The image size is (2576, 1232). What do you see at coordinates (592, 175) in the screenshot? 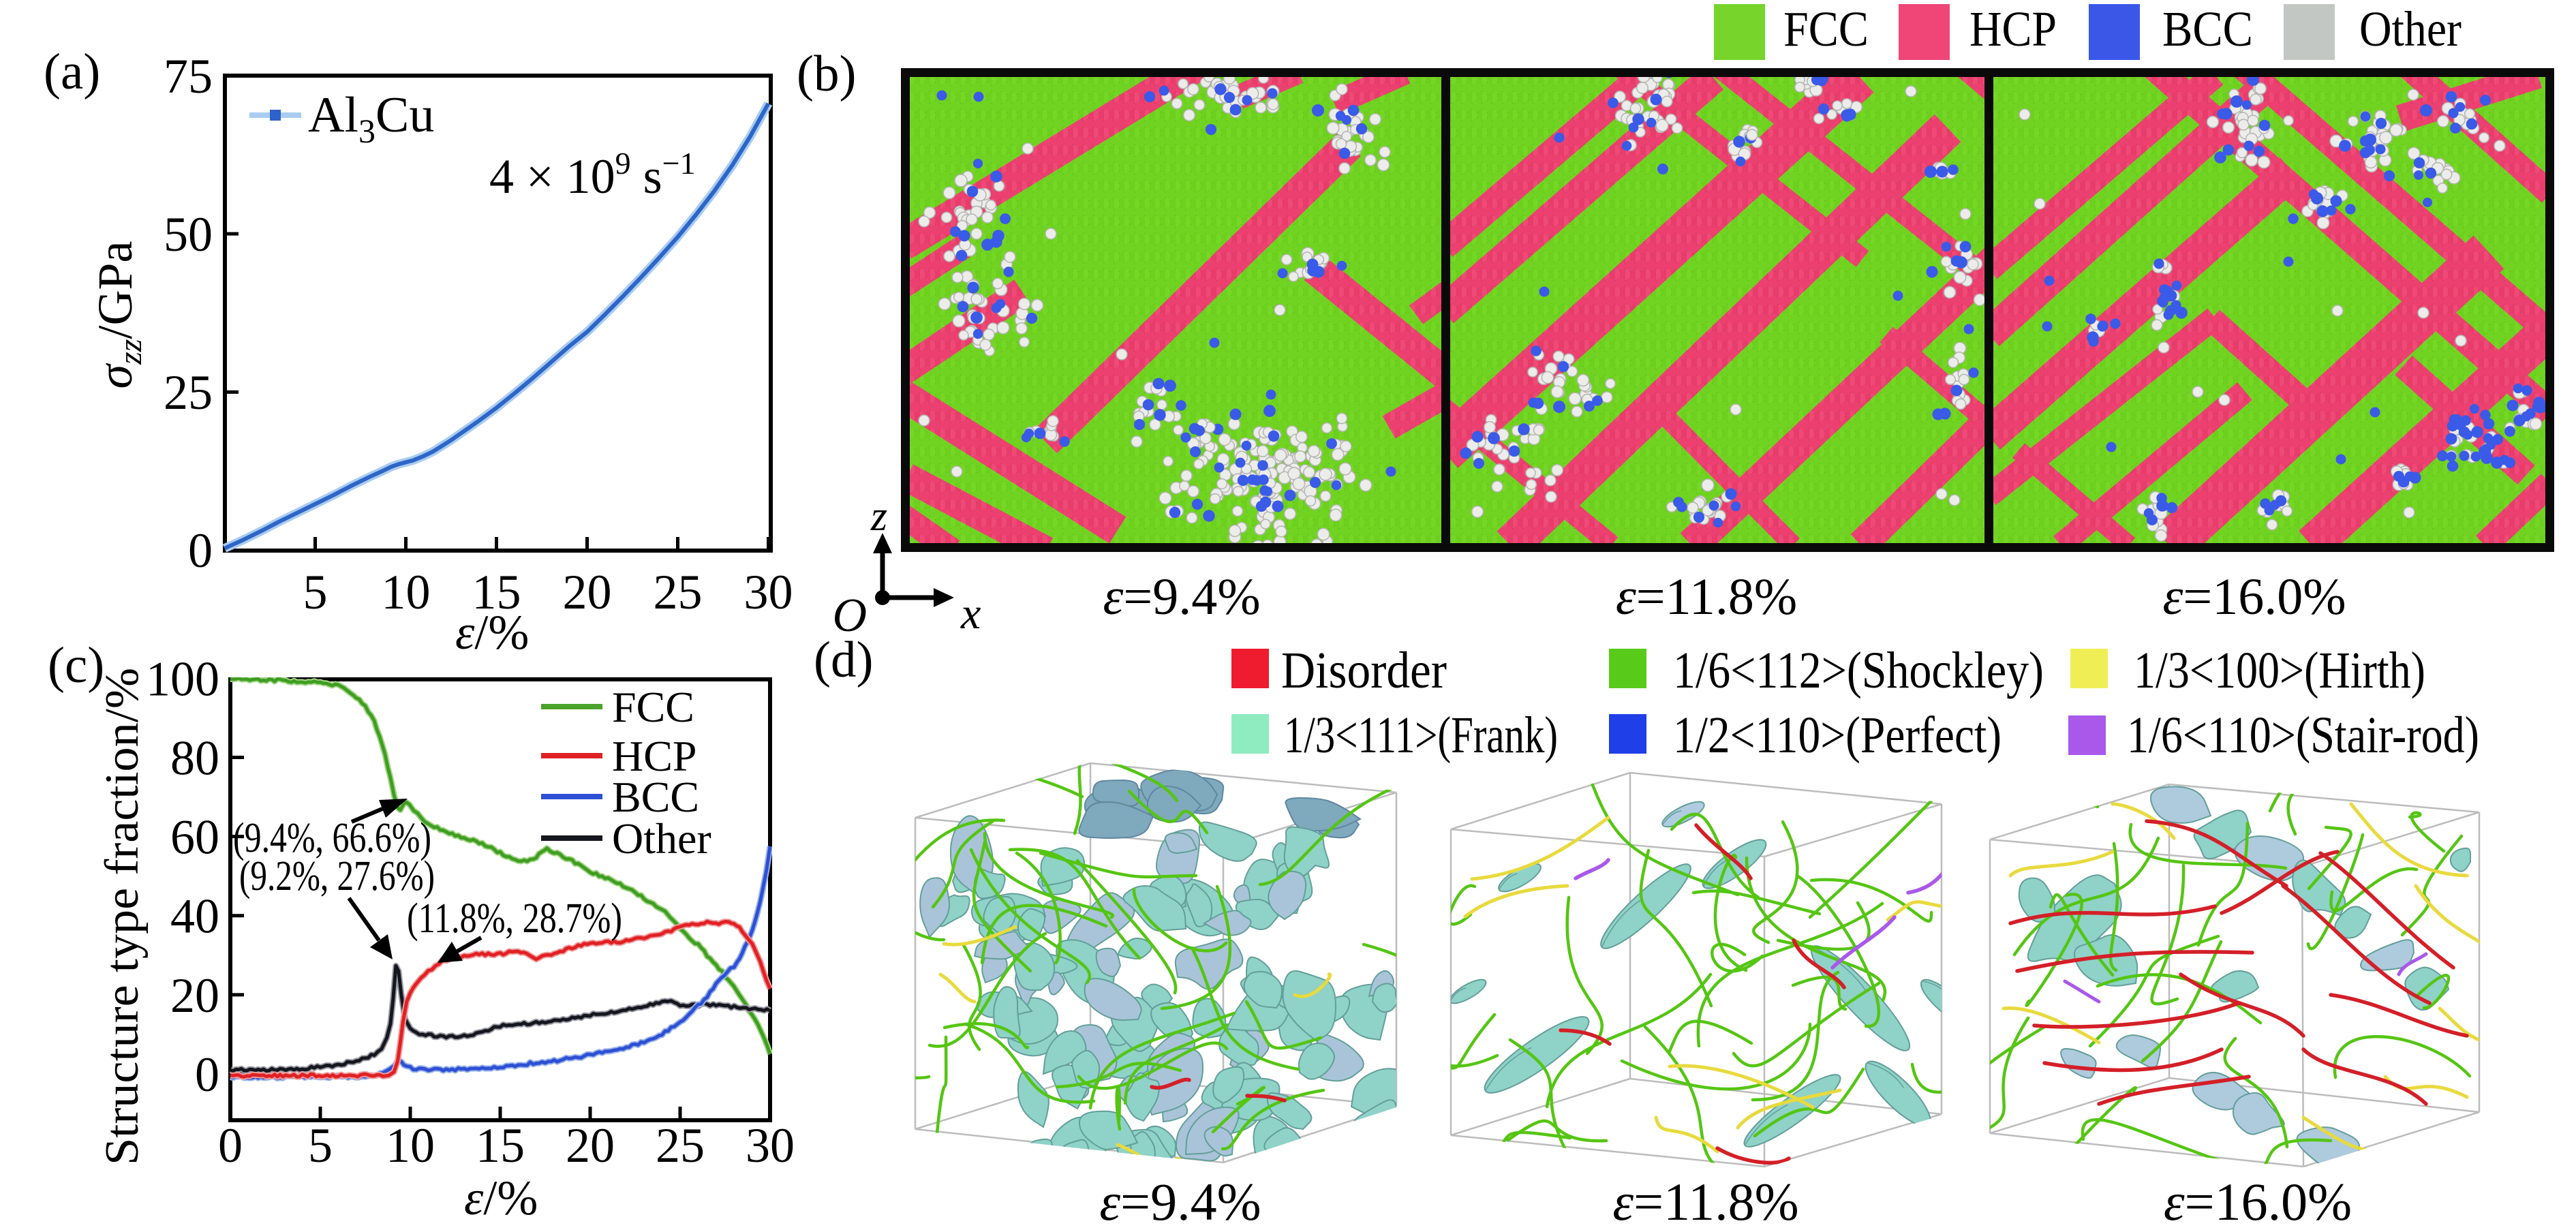
I see `svg-text: 4 × 109 s−1` at bounding box center [592, 175].